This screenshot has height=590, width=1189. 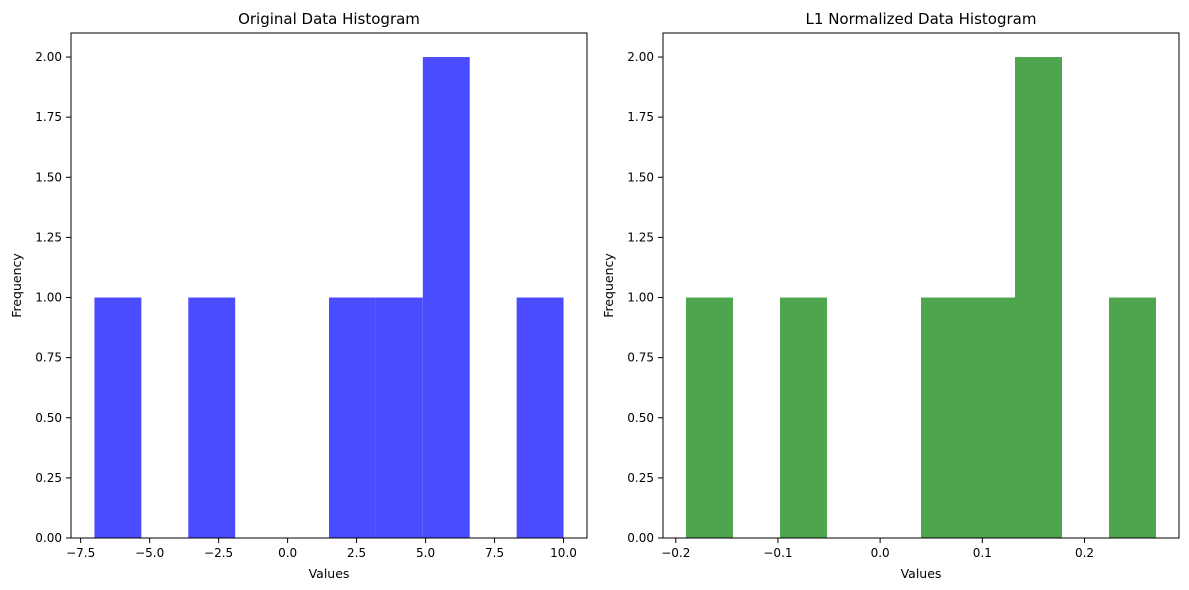 I want to click on normalized-xtick-label: −0.1, so click(x=777, y=553).